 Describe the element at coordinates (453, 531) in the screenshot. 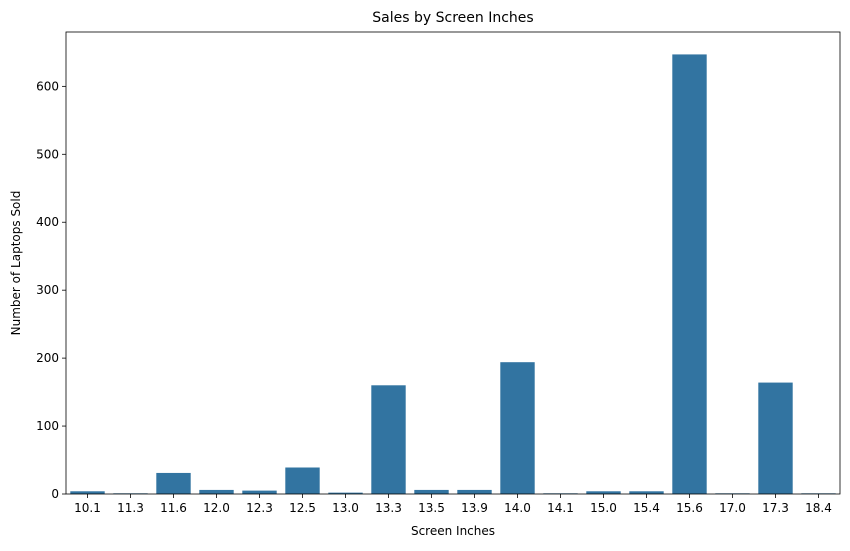

I see `x-axis-label: Screen Inches` at that location.